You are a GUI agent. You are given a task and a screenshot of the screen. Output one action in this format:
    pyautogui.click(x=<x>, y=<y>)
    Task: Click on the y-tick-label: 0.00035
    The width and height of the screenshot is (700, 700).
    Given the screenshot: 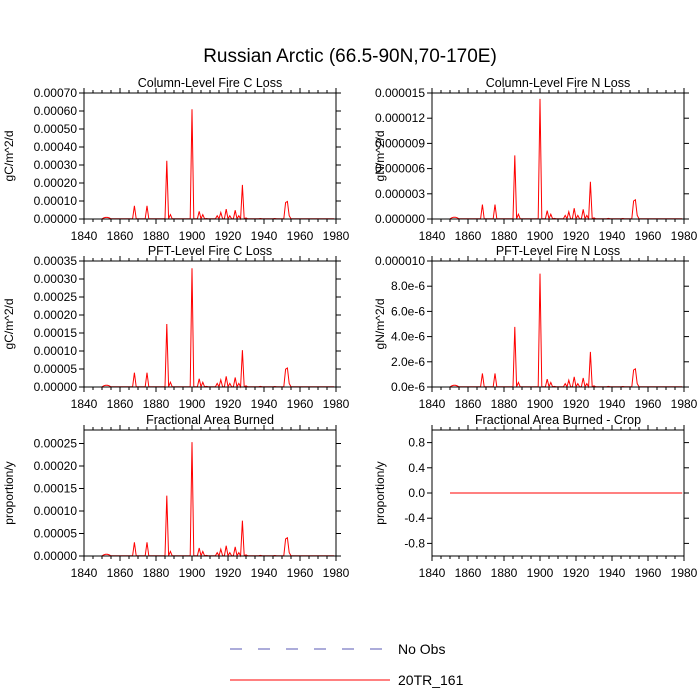 What is the action you would take?
    pyautogui.click(x=56, y=261)
    